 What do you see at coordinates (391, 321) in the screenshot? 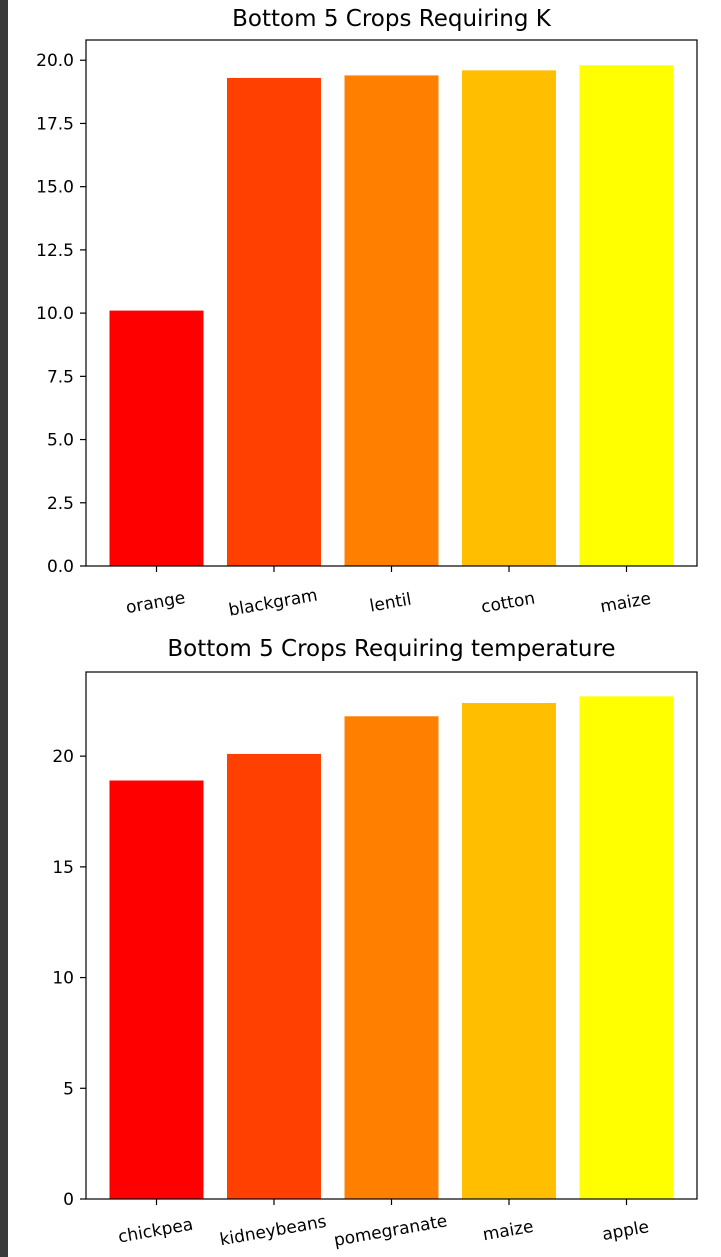
I see `bar-lentil` at bounding box center [391, 321].